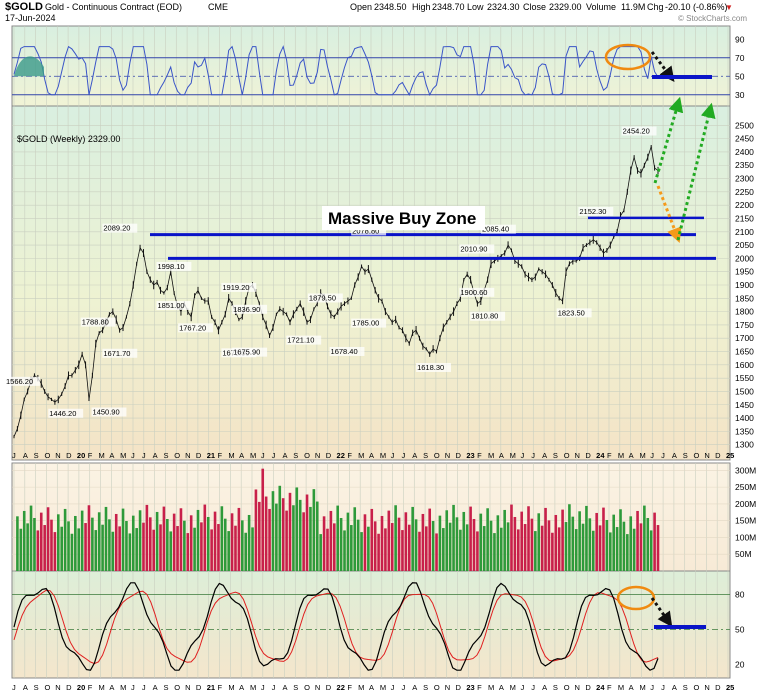  I want to click on price-annotation: 2078.80, so click(365, 230).